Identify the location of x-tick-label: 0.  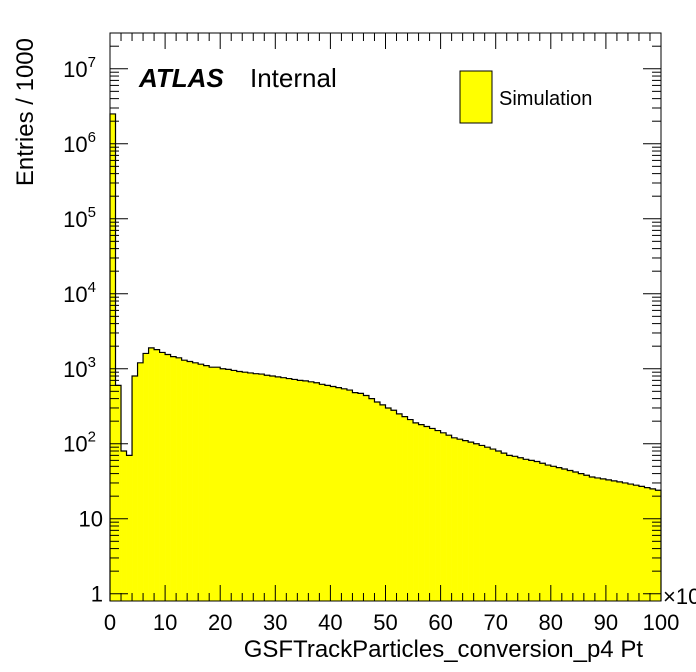
(110, 622).